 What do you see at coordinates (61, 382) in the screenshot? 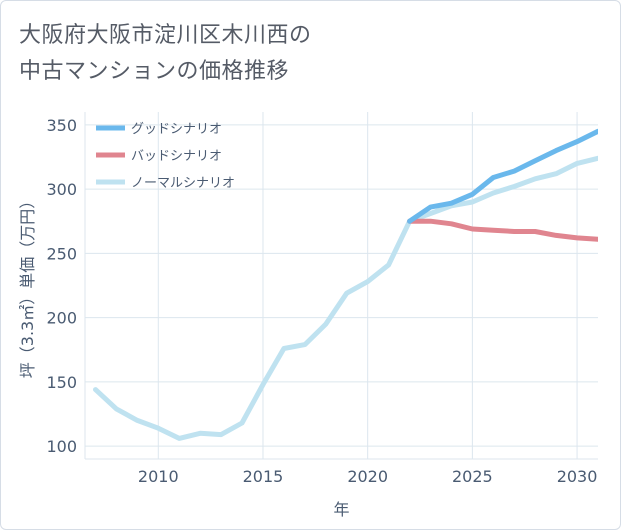
I see `y-tick-label: 150` at bounding box center [61, 382].